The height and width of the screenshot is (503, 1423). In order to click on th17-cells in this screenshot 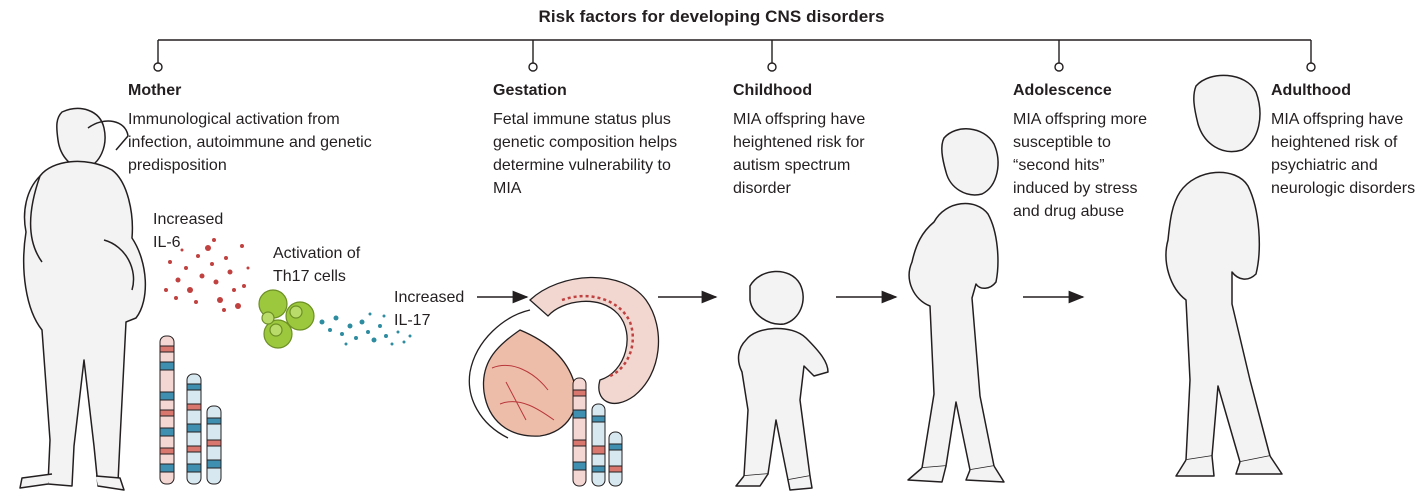, I will do `click(286, 319)`.